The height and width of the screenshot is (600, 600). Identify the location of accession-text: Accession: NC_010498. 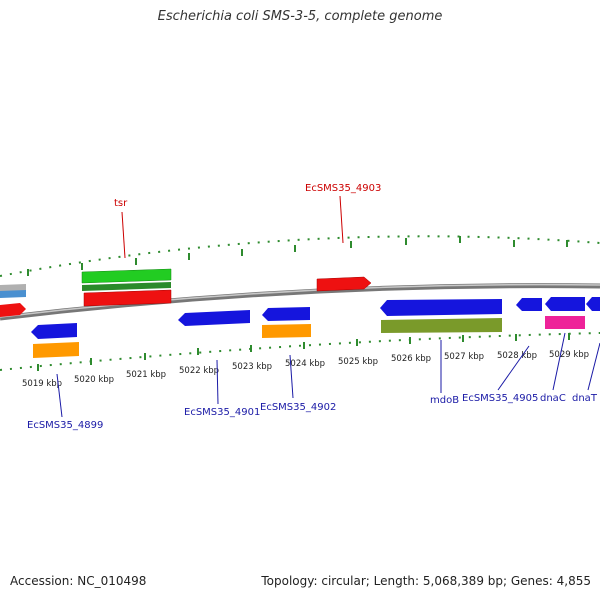
(78, 581).